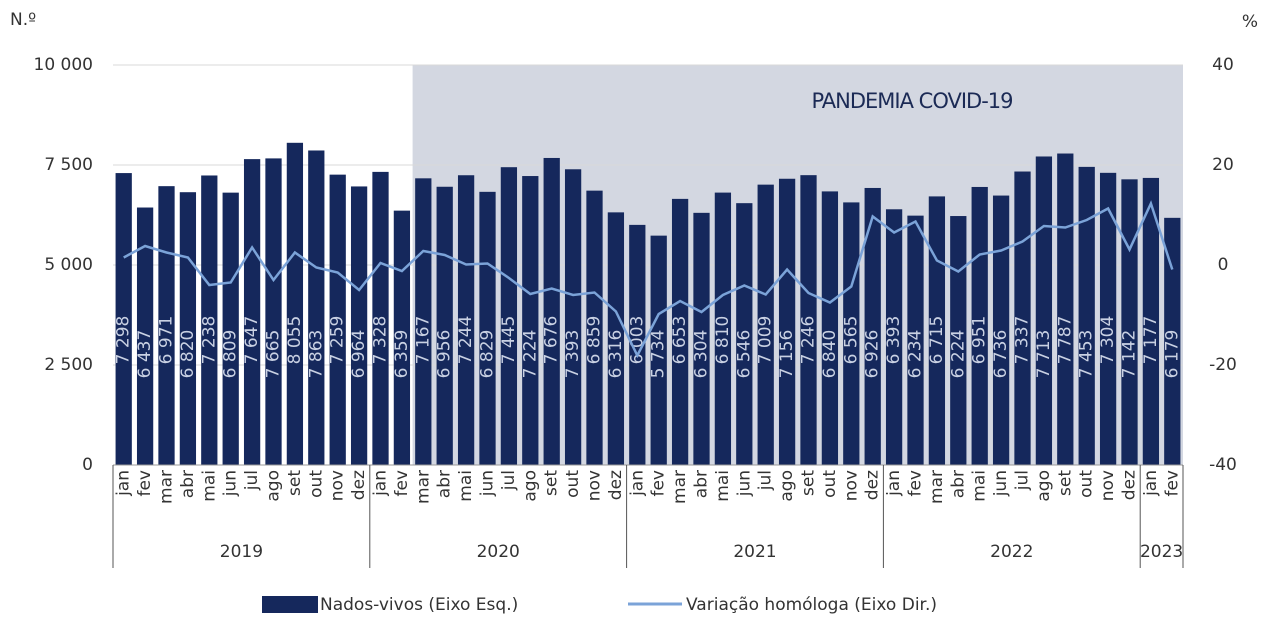  Describe the element at coordinates (145, 354) in the screenshot. I see `value-label: 6 437` at that location.